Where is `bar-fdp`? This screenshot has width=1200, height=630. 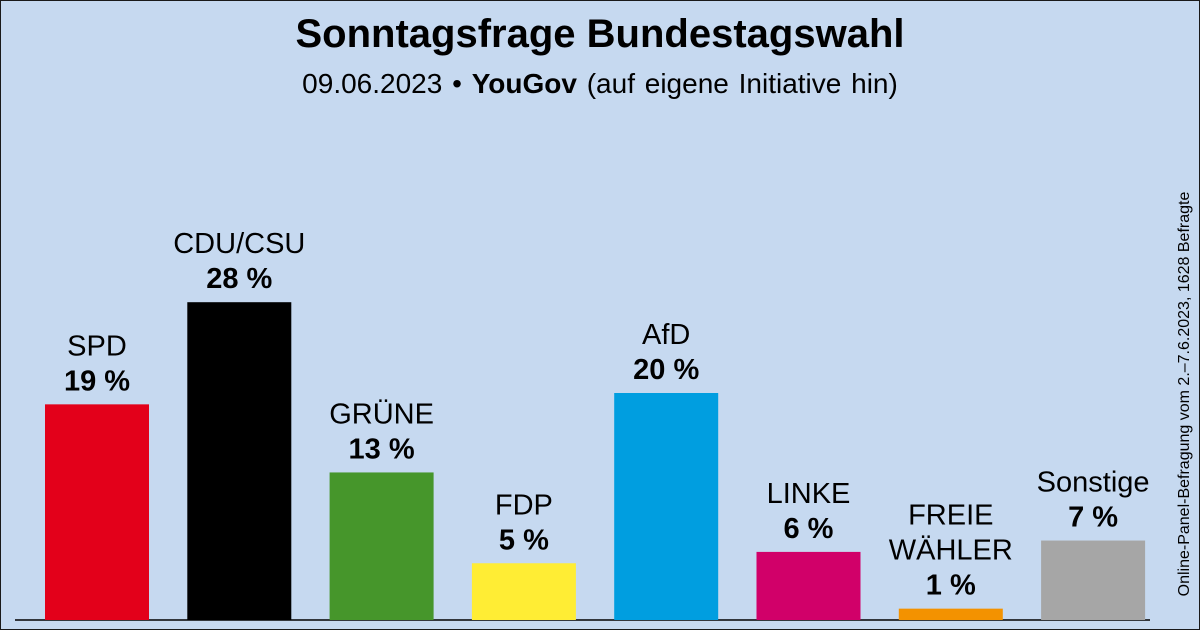
bar-fdp is located at coordinates (523, 591).